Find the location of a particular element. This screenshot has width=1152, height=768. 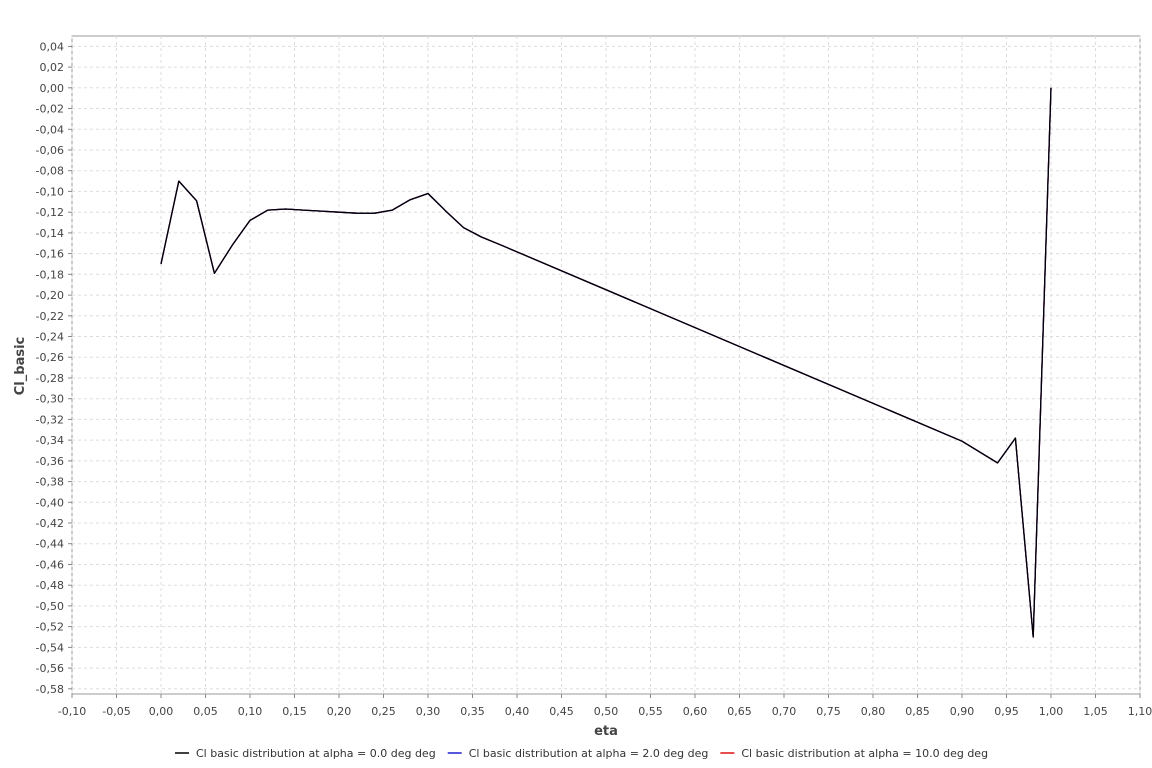

x-tick-label: -0,10 is located at coordinates (72, 711).